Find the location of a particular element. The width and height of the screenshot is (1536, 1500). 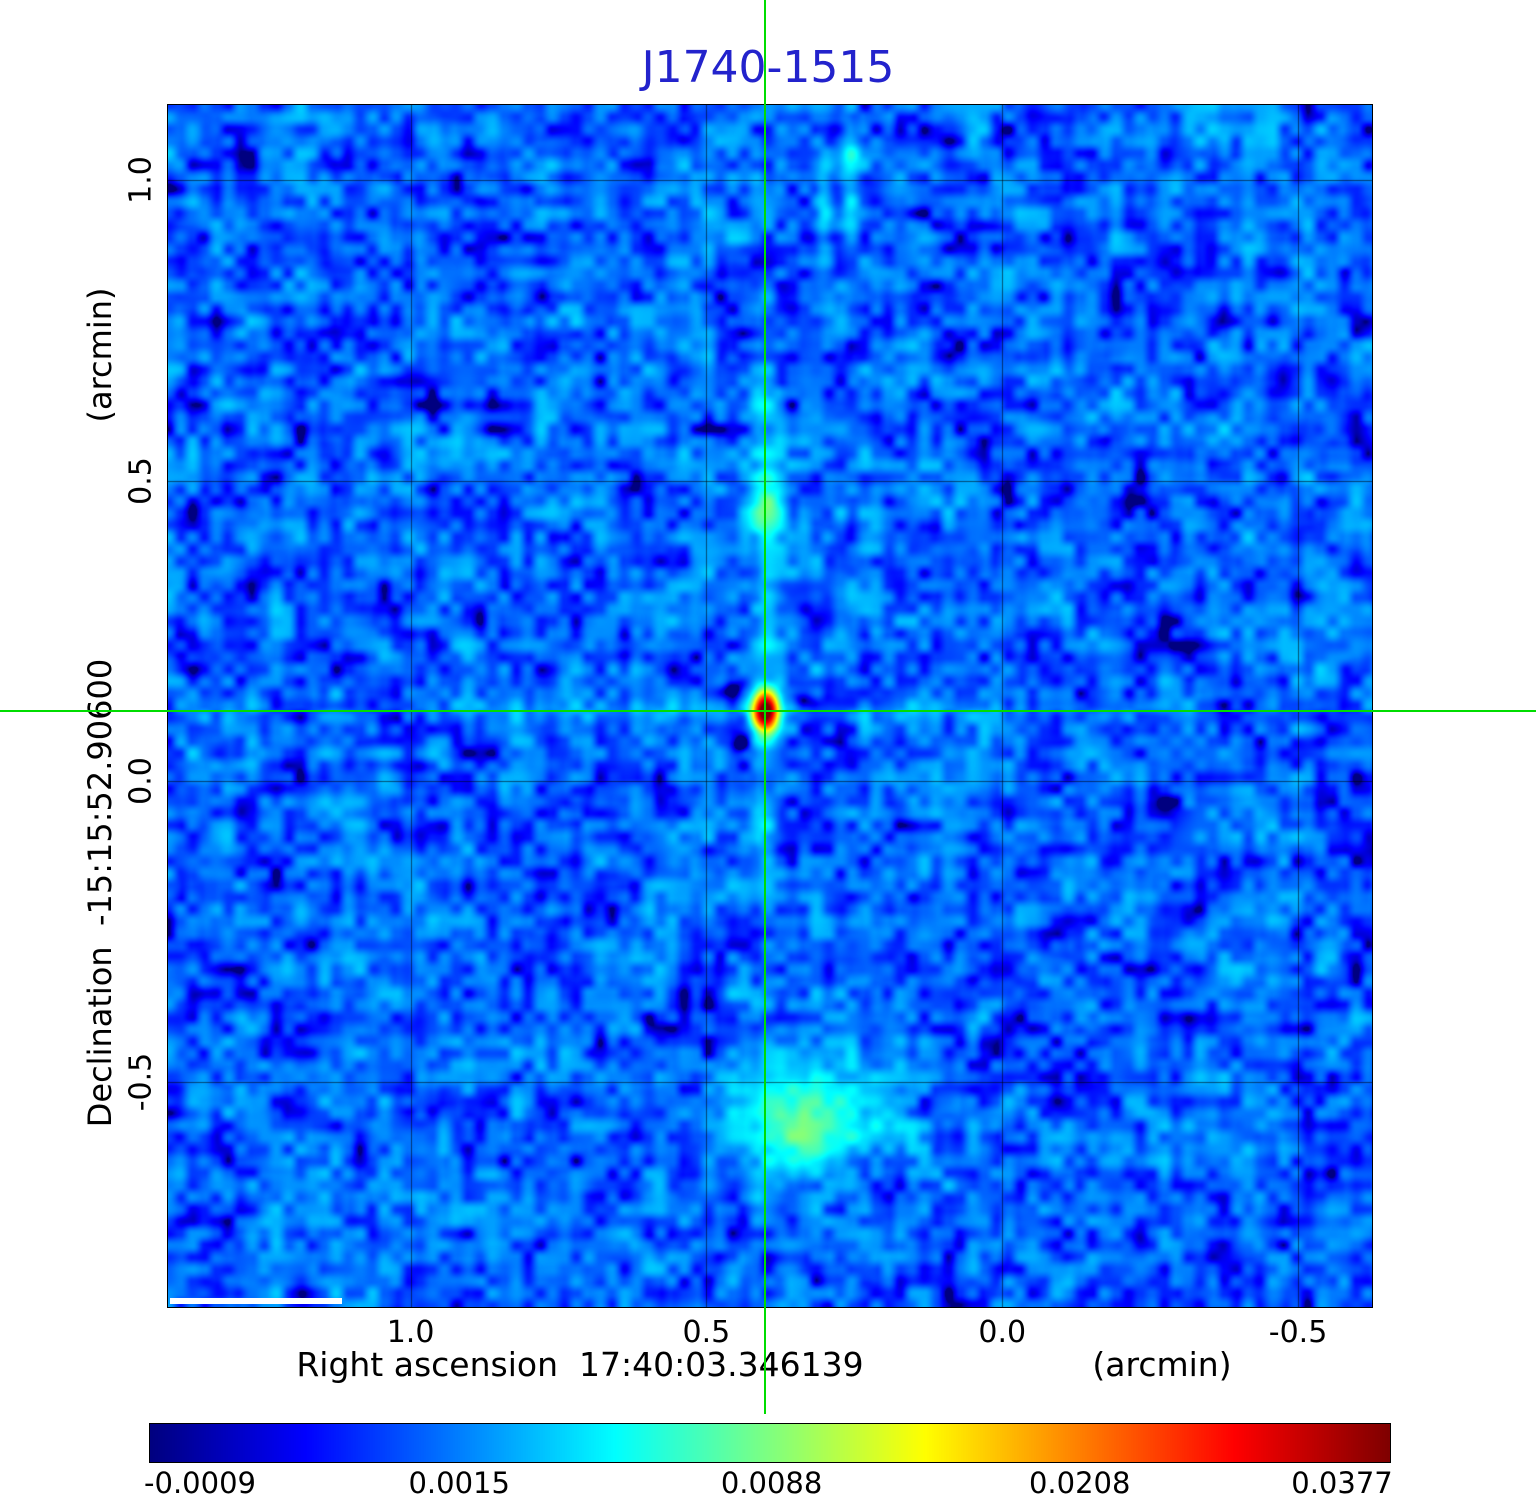

x-axis-unit-label: (arcmin) is located at coordinates (1162, 1364).